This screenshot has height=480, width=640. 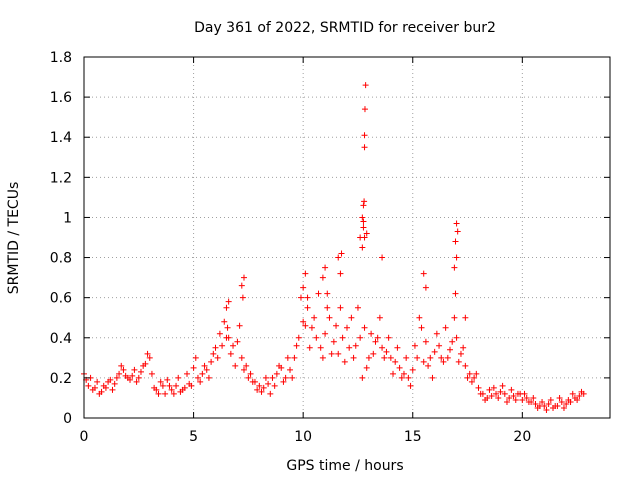 What do you see at coordinates (193, 437) in the screenshot?
I see `x-tick-label: 5` at bounding box center [193, 437].